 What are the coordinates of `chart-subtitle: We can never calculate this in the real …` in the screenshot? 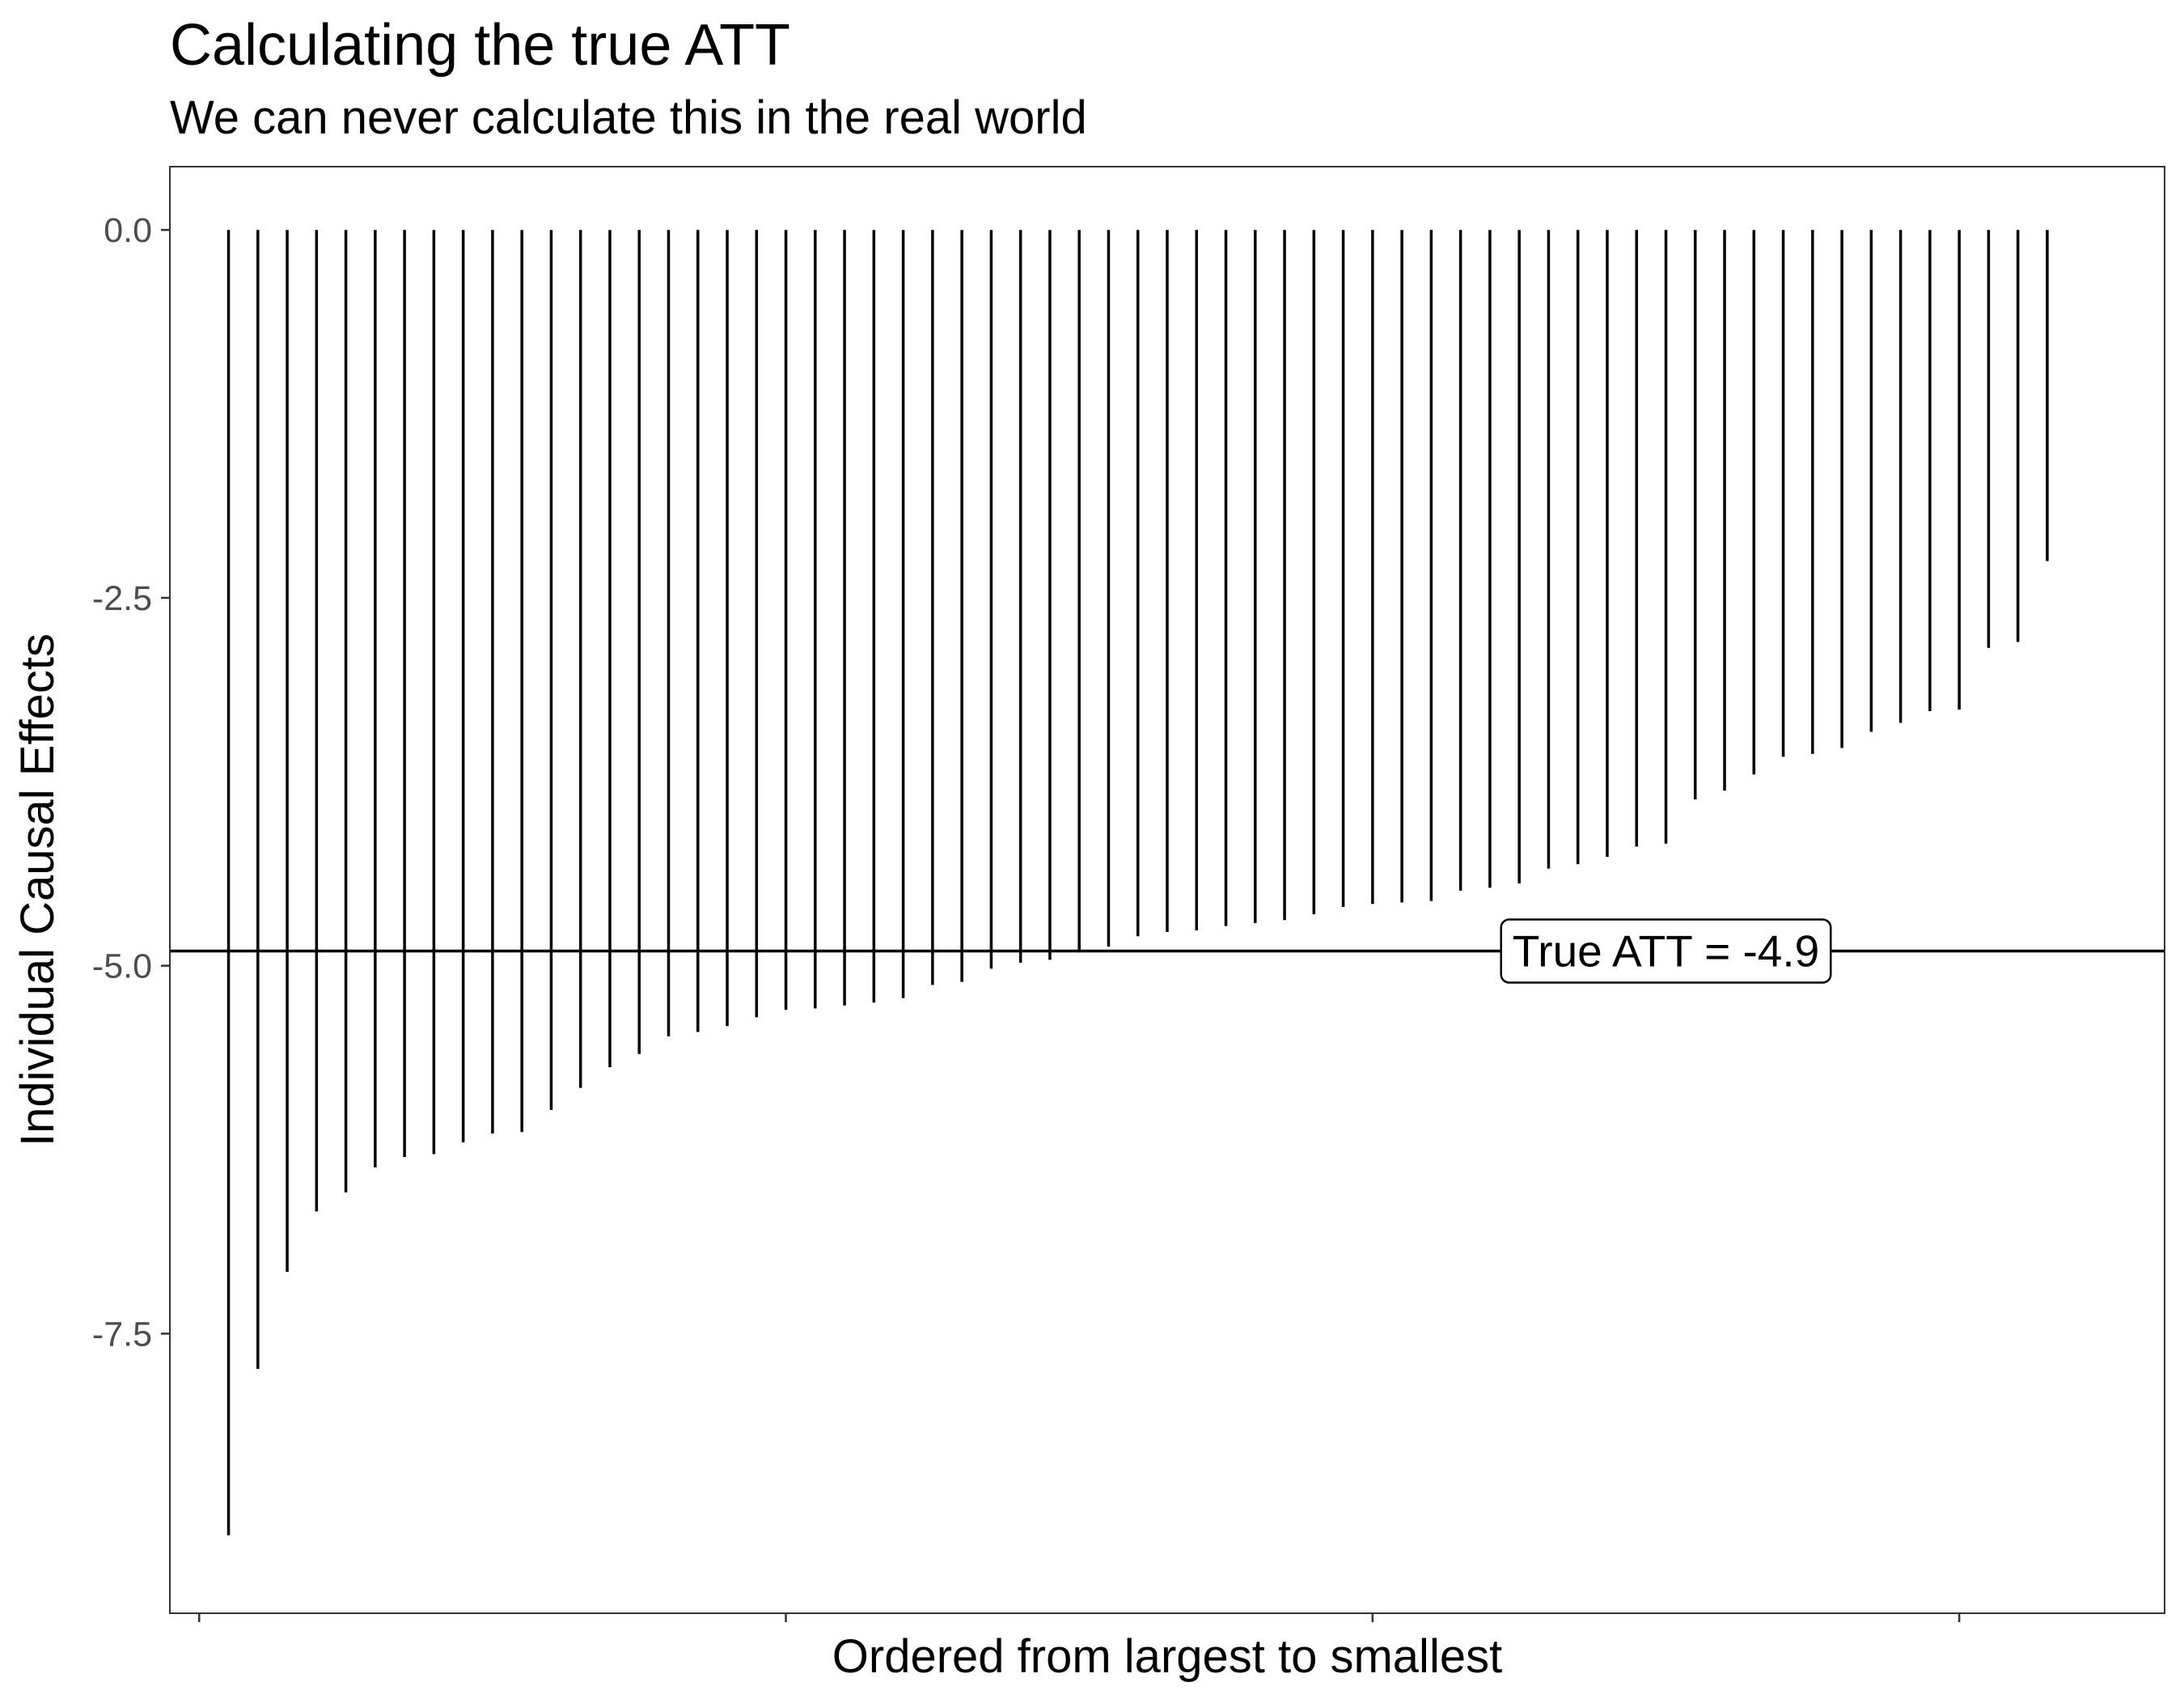 It's located at (628, 117).